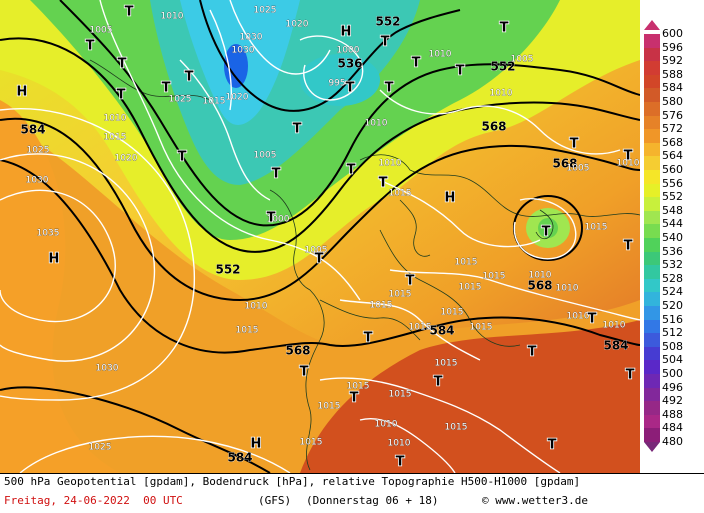 The width and height of the screenshot is (704, 513). Describe the element at coordinates (38, 151) in the screenshot. I see `isobar-label: 1025` at that location.